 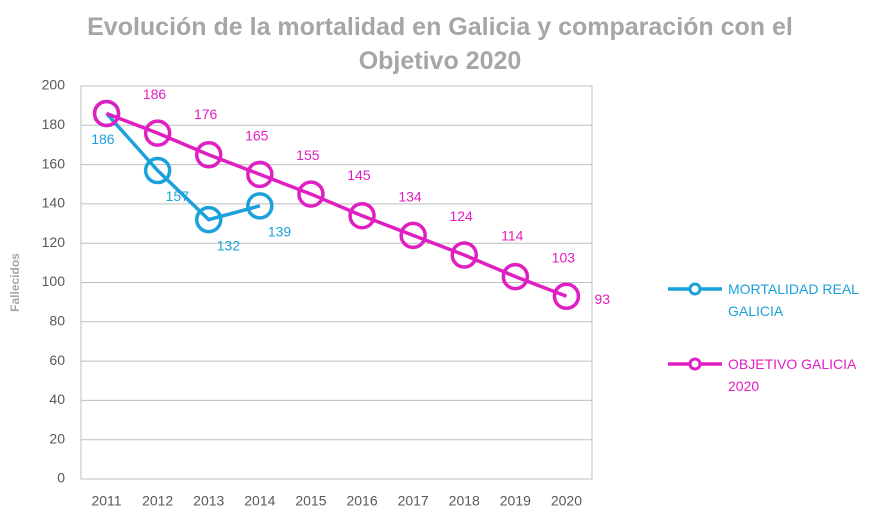 I want to click on legend-label: MORTALIDAD REAL GALICIA, so click(x=793, y=300).